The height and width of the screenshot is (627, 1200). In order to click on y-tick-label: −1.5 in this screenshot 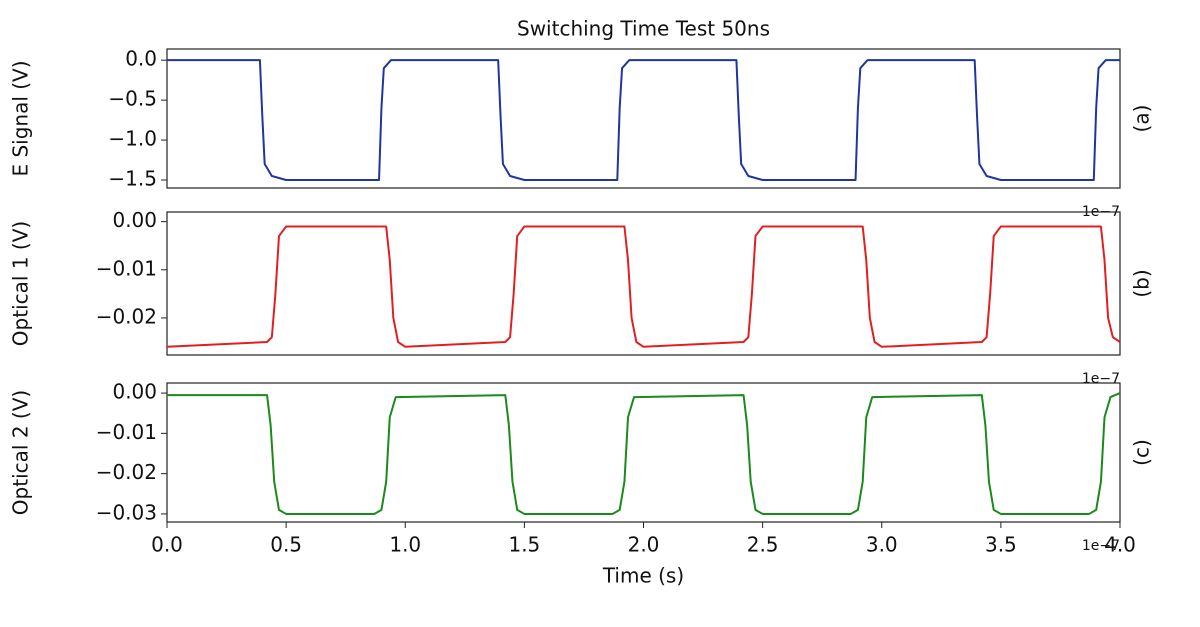, I will do `click(132, 179)`.